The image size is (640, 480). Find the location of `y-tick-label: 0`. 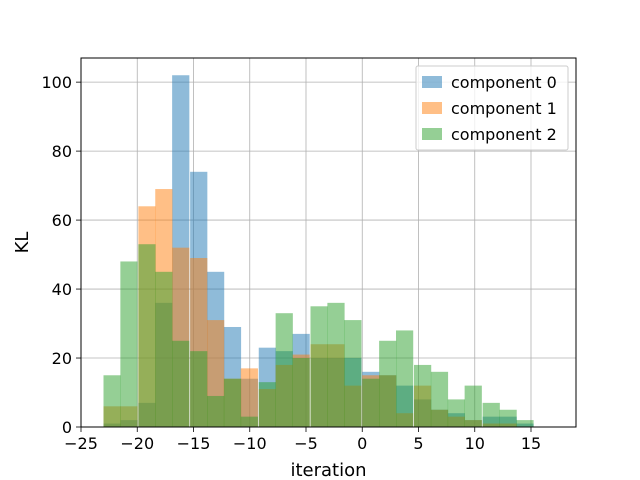

y-tick-label: 0 is located at coordinates (67, 427).